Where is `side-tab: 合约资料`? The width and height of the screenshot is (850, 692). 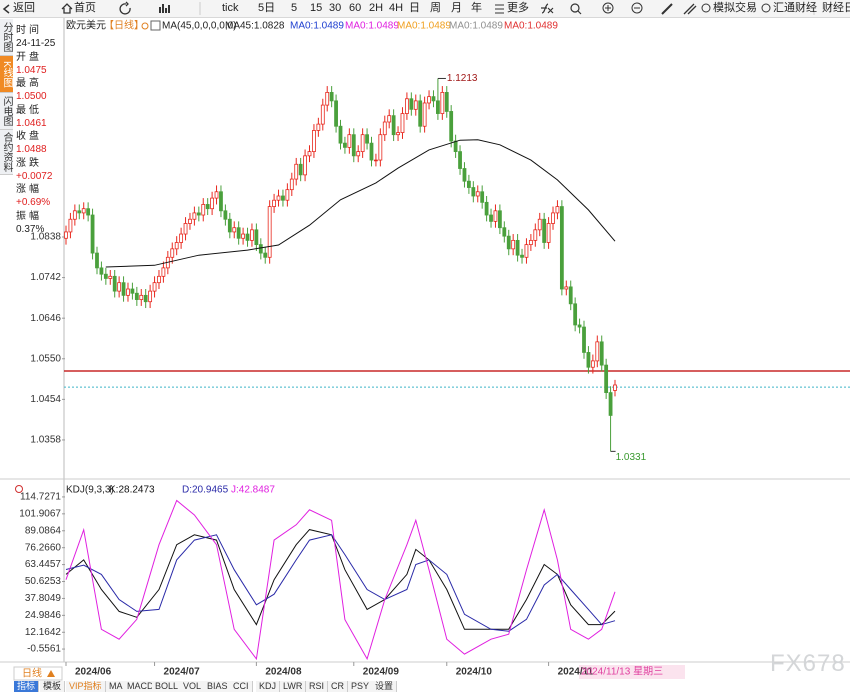 side-tab: 合约资料 is located at coordinates (6, 152).